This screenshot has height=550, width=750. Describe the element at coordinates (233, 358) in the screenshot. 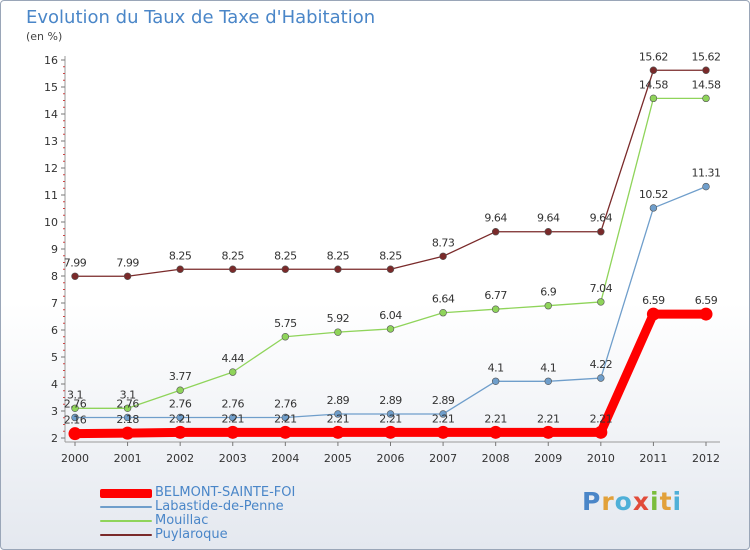

I see `data-label-3: 4.44` at that location.